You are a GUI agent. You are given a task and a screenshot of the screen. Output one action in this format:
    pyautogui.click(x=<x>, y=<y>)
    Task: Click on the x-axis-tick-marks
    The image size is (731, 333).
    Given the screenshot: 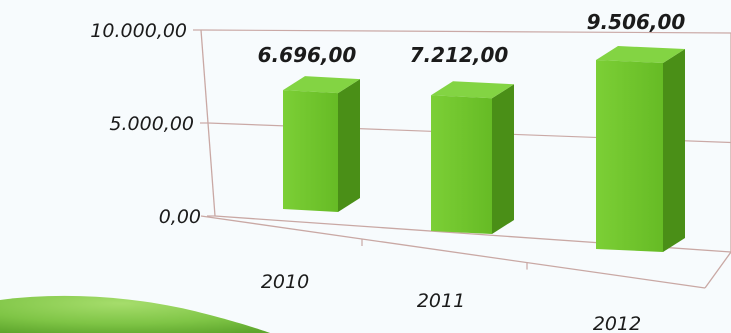 What is the action you would take?
    pyautogui.click(x=444, y=254)
    